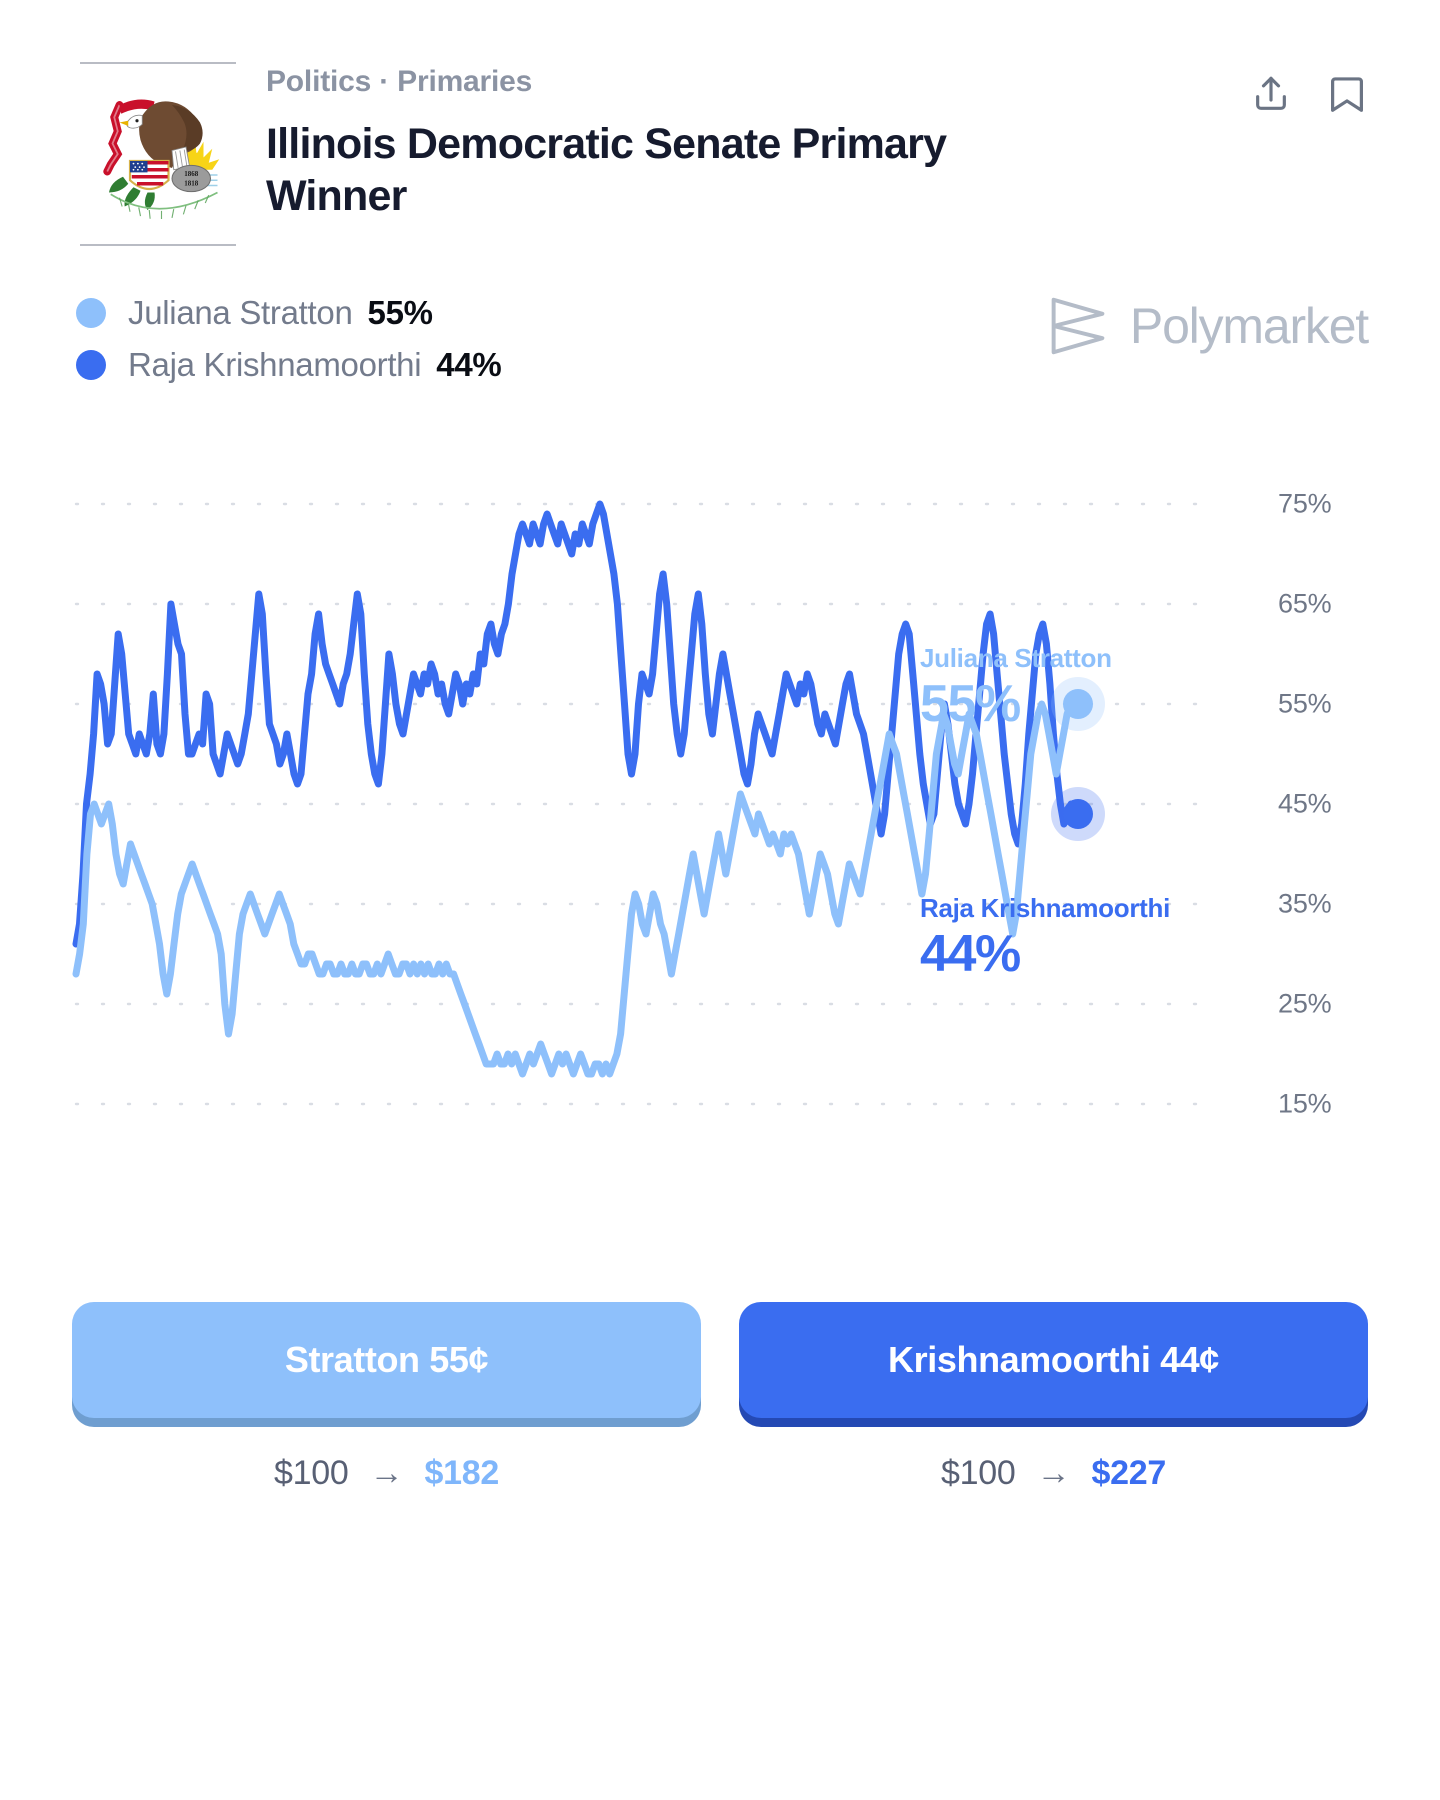  Describe the element at coordinates (1309, 95) in the screenshot. I see `header-actions` at that location.